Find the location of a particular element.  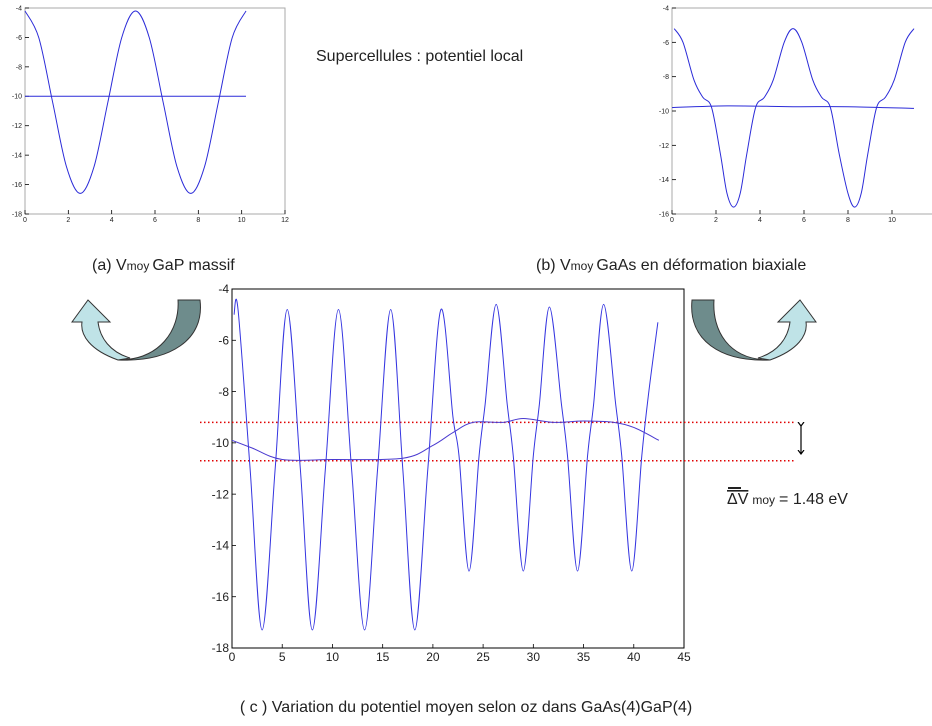

x-tick-label: 20 is located at coordinates (433, 657).